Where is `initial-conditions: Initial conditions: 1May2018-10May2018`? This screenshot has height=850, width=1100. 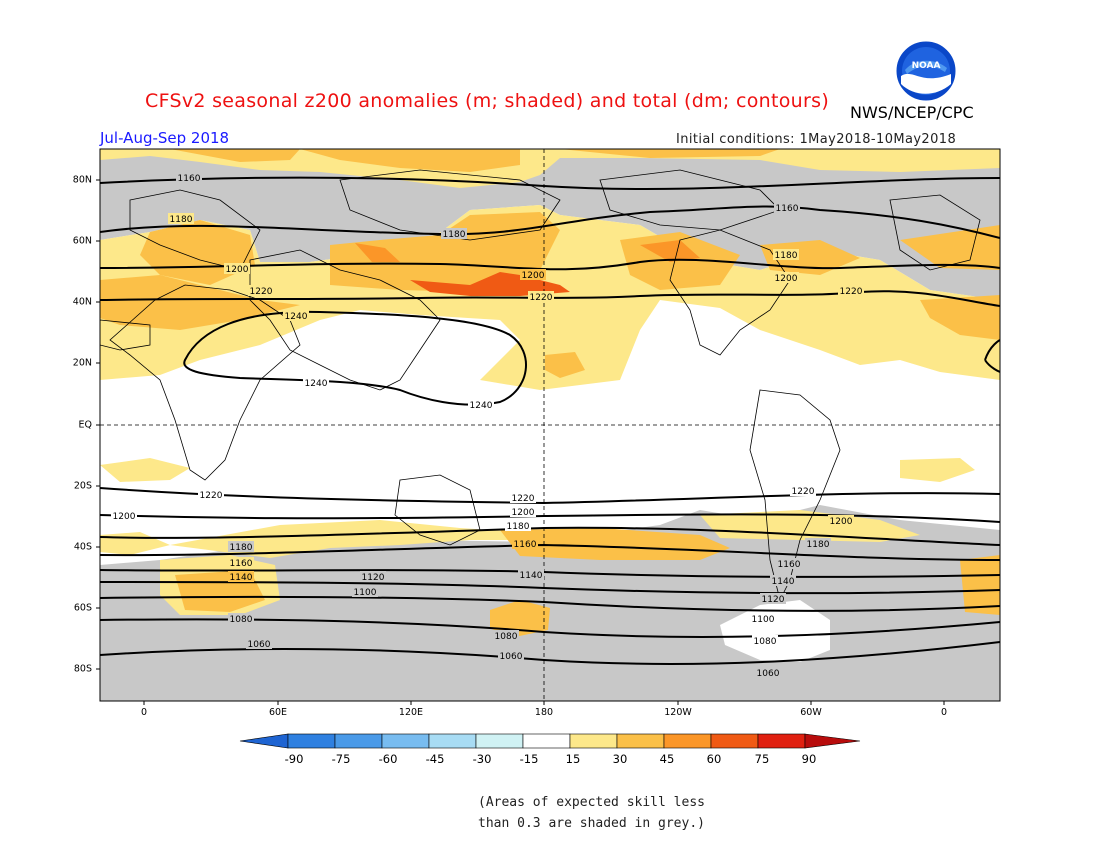
initial-conditions: Initial conditions: 1May2018-10May2018 is located at coordinates (816, 139).